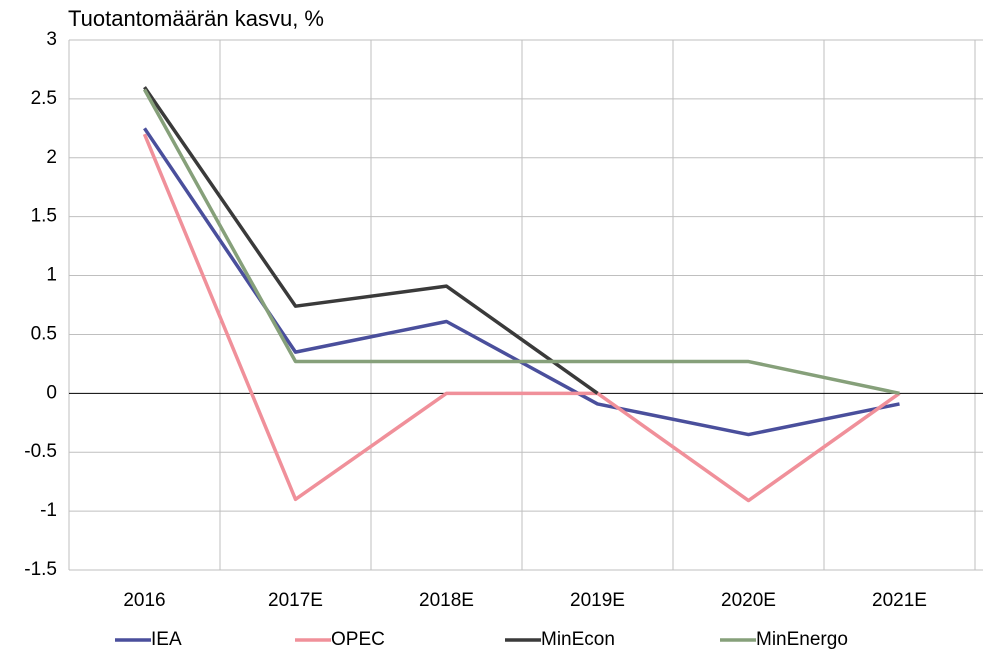 The height and width of the screenshot is (652, 983). I want to click on legend-label: IEA, so click(166, 639).